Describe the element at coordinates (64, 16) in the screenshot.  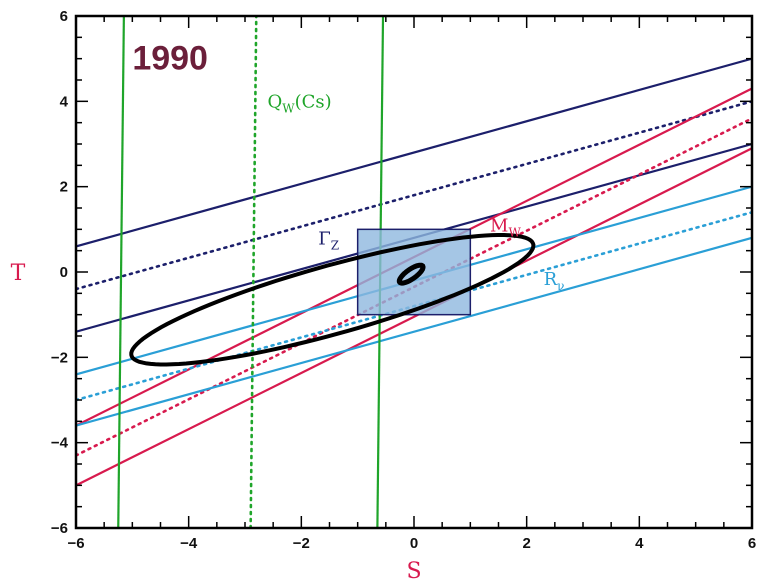
I see `y-tick-label: 6` at that location.